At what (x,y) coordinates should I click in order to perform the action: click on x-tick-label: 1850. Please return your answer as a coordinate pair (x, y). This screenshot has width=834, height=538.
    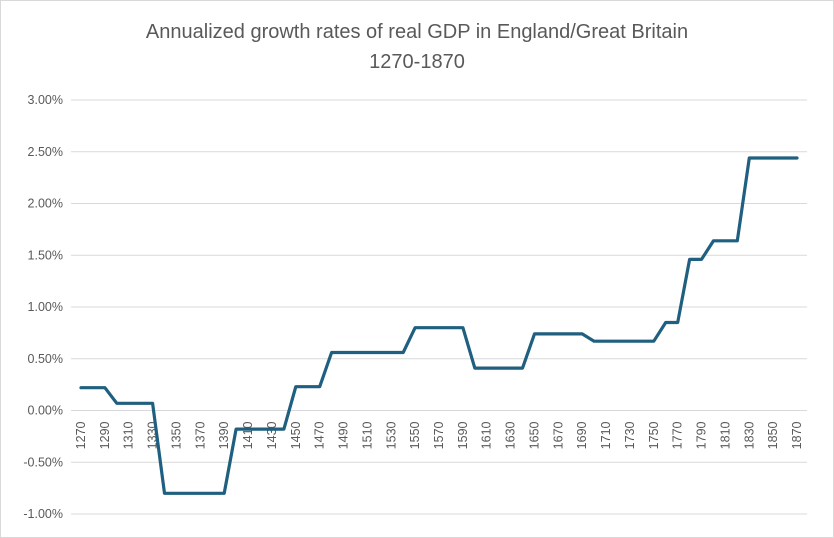
    Looking at the image, I should click on (773, 435).